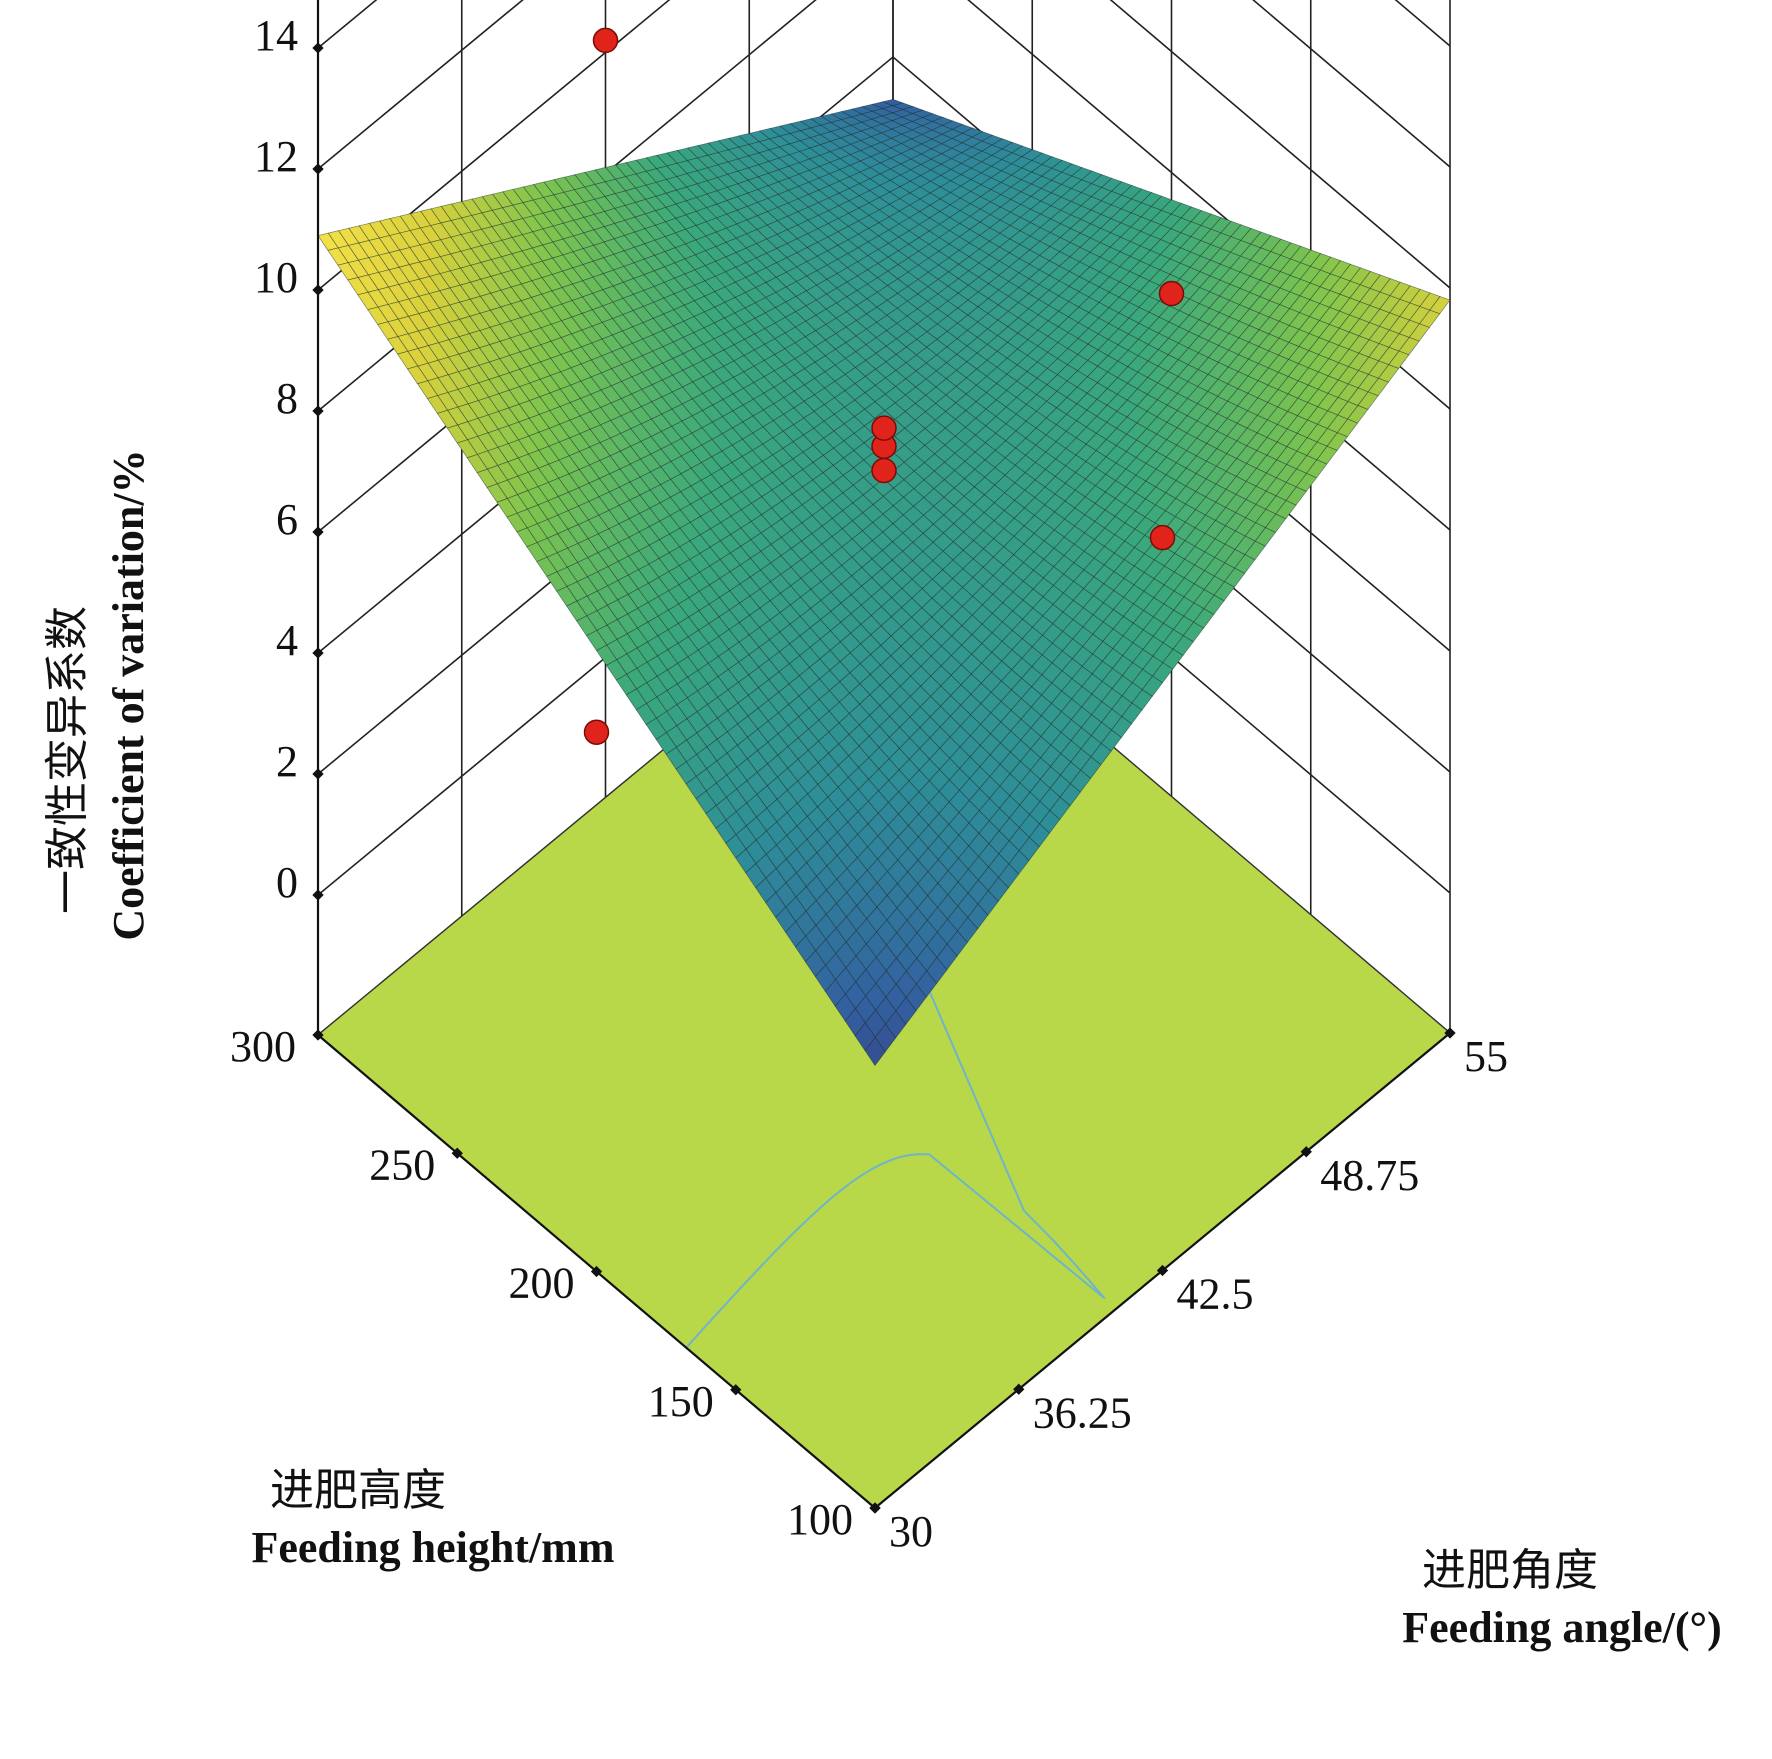  What do you see at coordinates (884, 386) in the screenshot?
I see `design-points` at bounding box center [884, 386].